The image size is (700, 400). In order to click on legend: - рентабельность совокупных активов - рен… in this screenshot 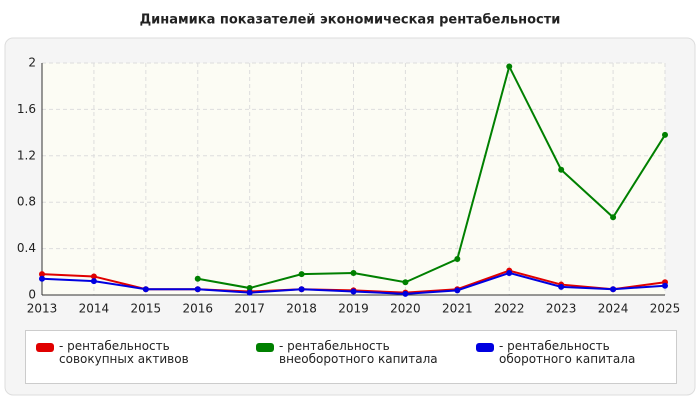, I will do `click(351, 357)`.